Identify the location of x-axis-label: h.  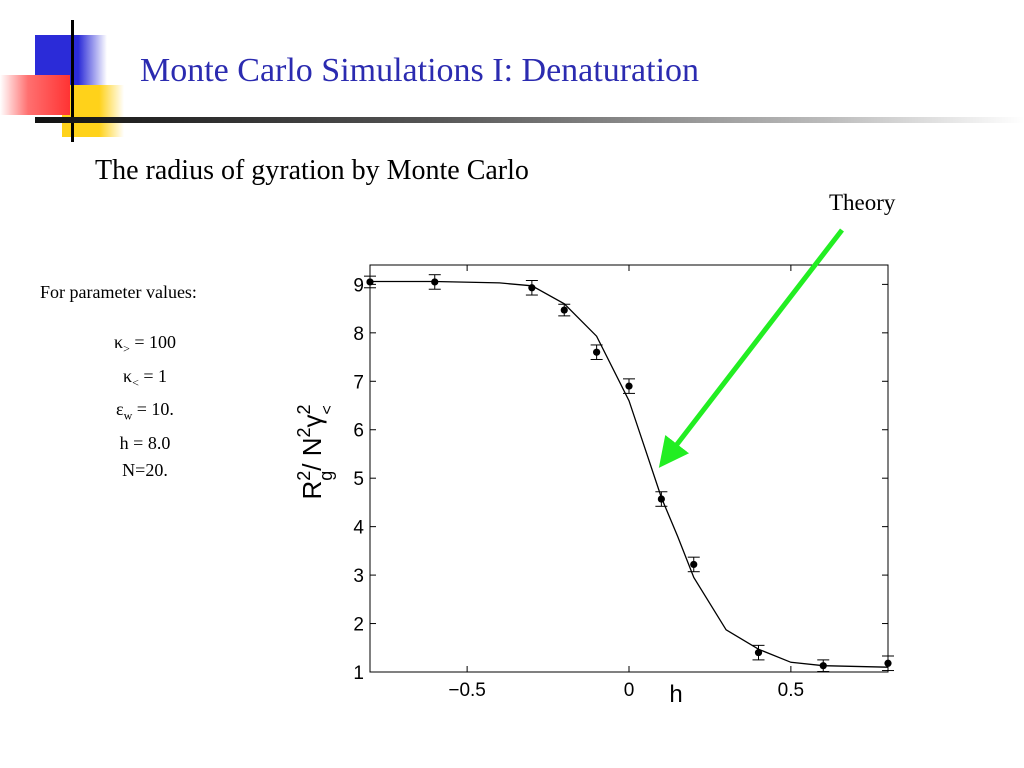
(675, 694).